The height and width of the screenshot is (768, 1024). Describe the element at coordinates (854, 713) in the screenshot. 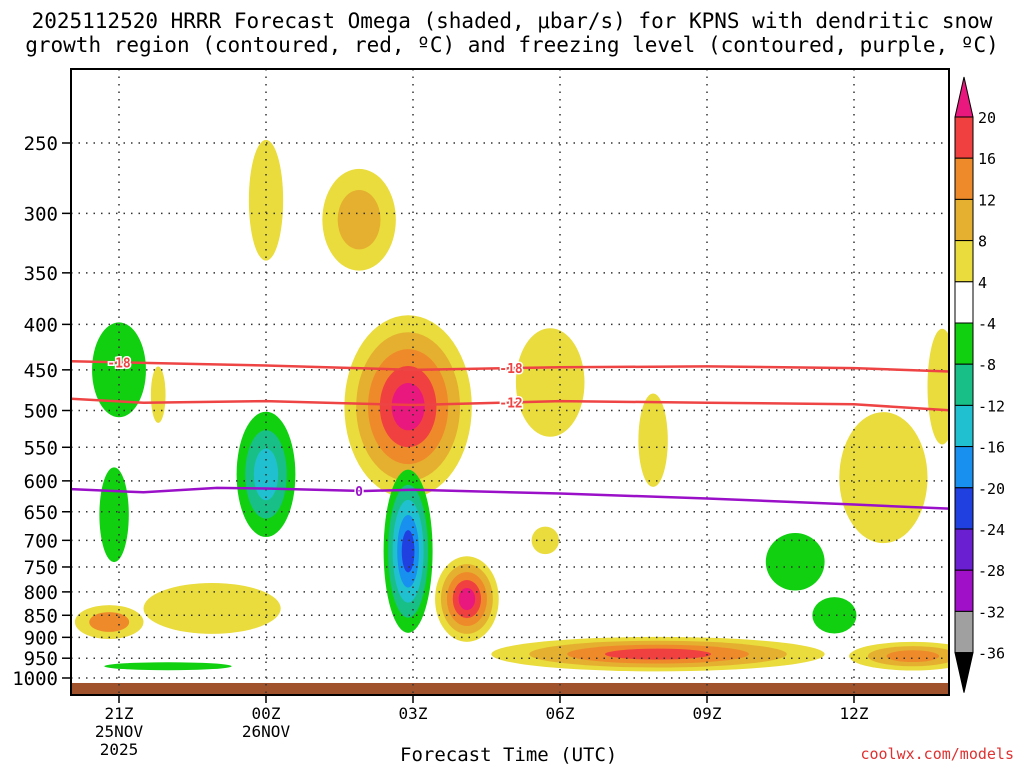

I see `x-tick-label-36-0: 12Z` at that location.